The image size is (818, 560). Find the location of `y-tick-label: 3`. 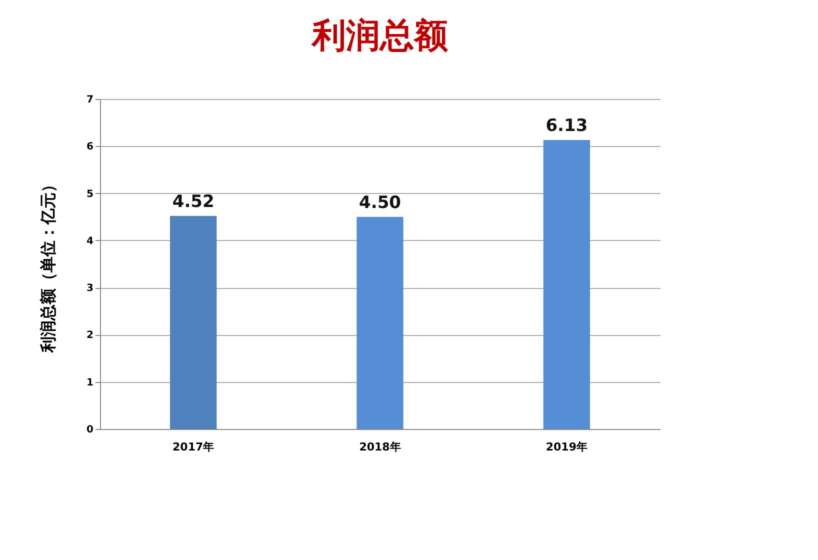

y-tick-label: 3 is located at coordinates (90, 288).